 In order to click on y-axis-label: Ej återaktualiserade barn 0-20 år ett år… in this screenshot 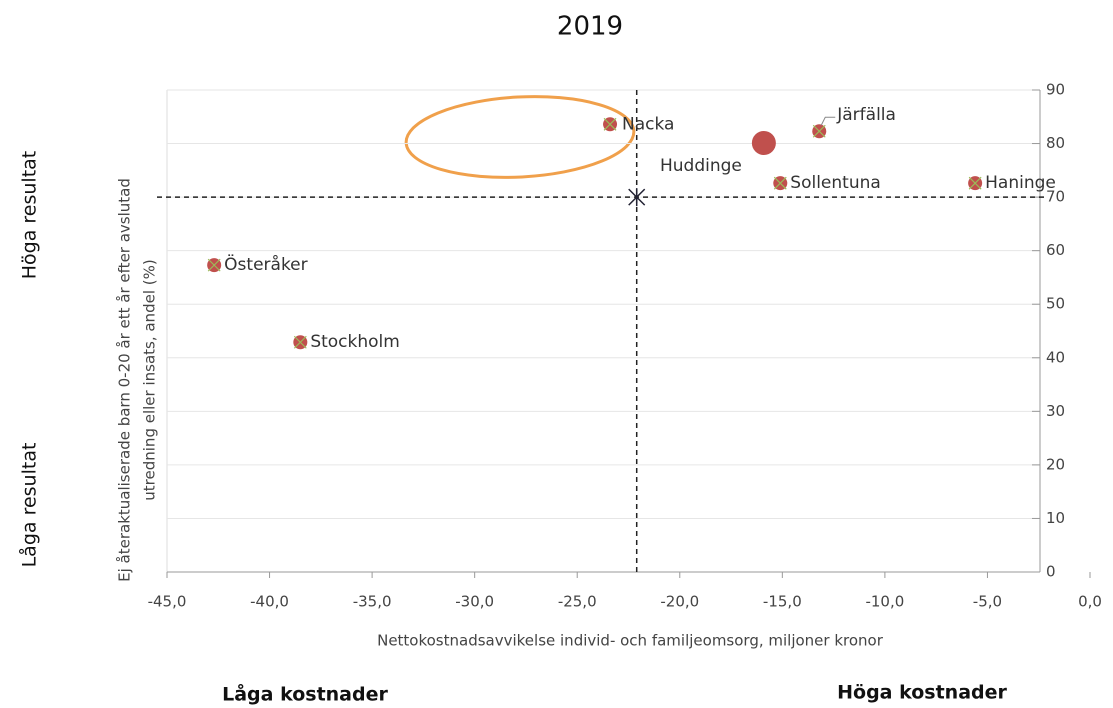, I will do `click(125, 380)`.